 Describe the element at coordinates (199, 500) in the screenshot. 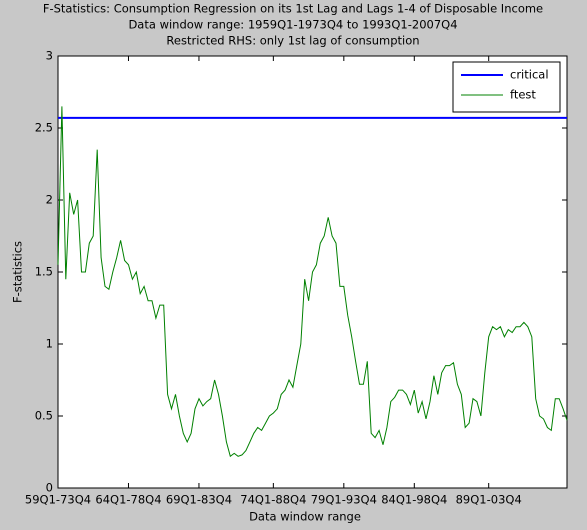

I see `x-tick-label: 69Q1-83Q4` at that location.